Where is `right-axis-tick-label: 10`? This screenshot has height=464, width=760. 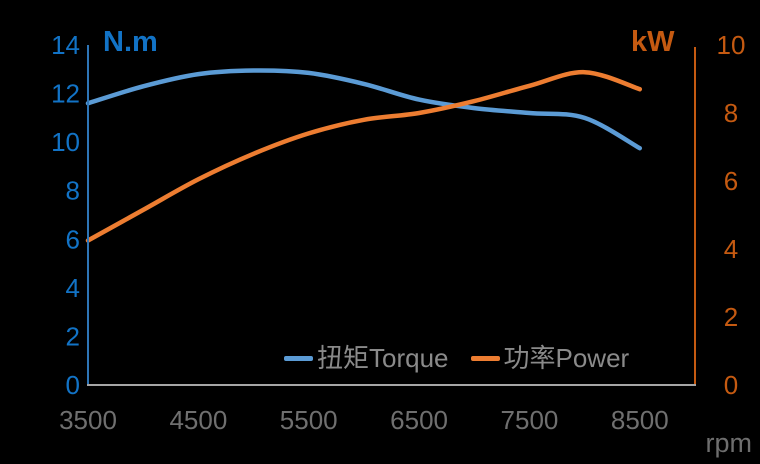 right-axis-tick-label: 10 is located at coordinates (731, 45).